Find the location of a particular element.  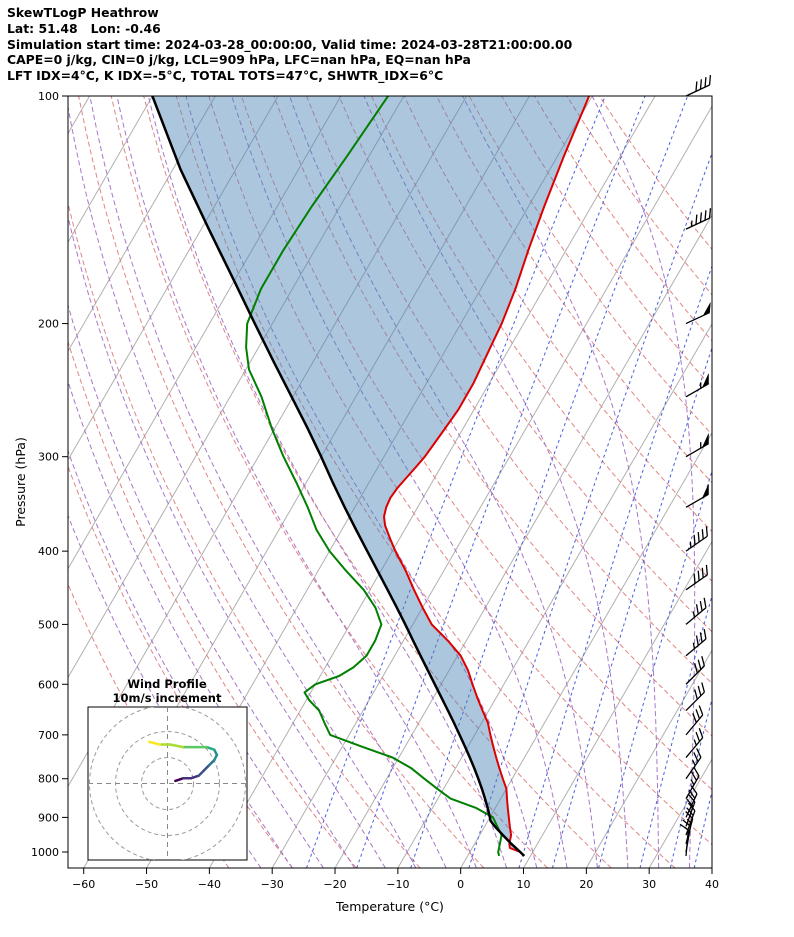

hodograph-title-line2: 10m/s increment is located at coordinates (167, 698).